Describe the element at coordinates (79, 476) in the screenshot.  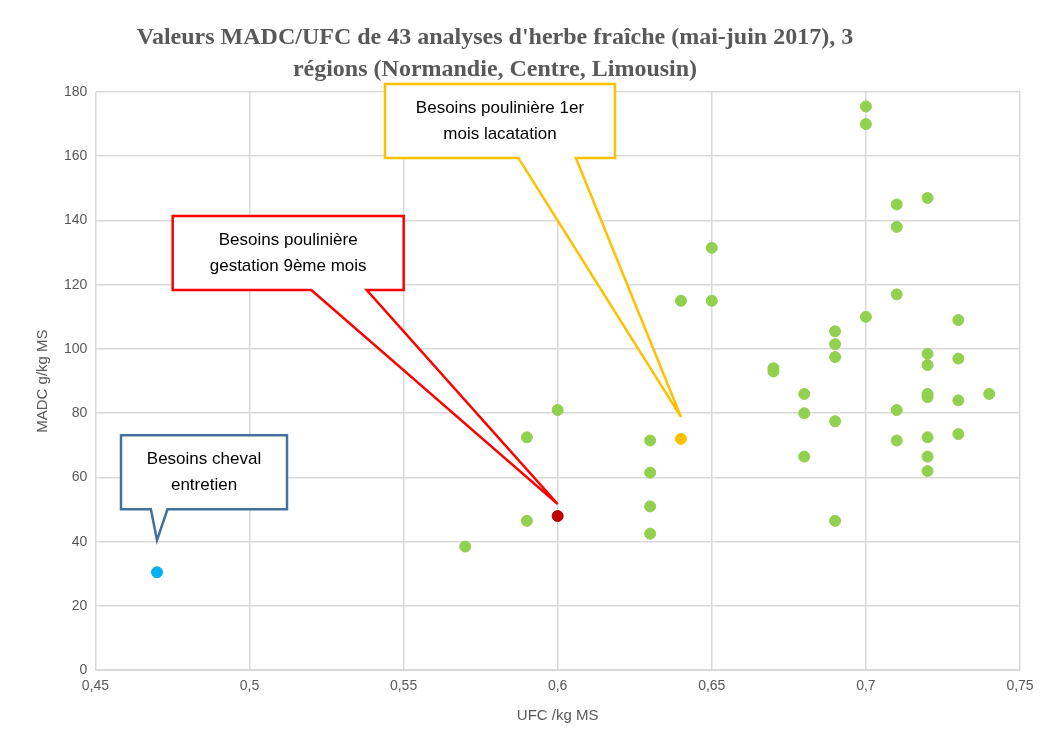
I see `y-tick-label: 60` at that location.